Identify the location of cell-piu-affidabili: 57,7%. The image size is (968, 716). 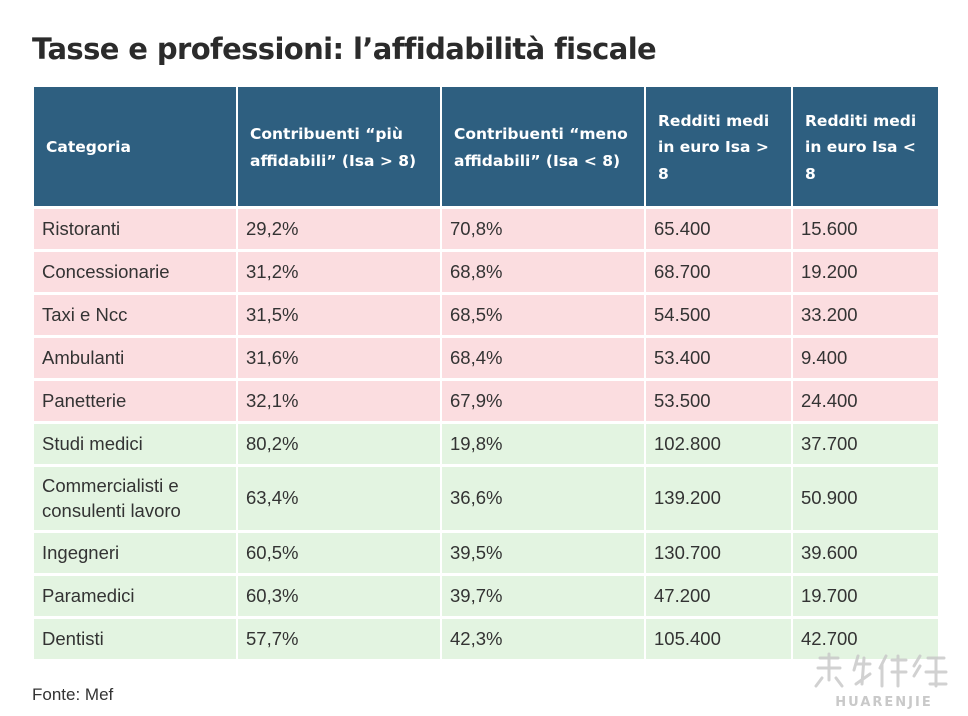
(339, 639).